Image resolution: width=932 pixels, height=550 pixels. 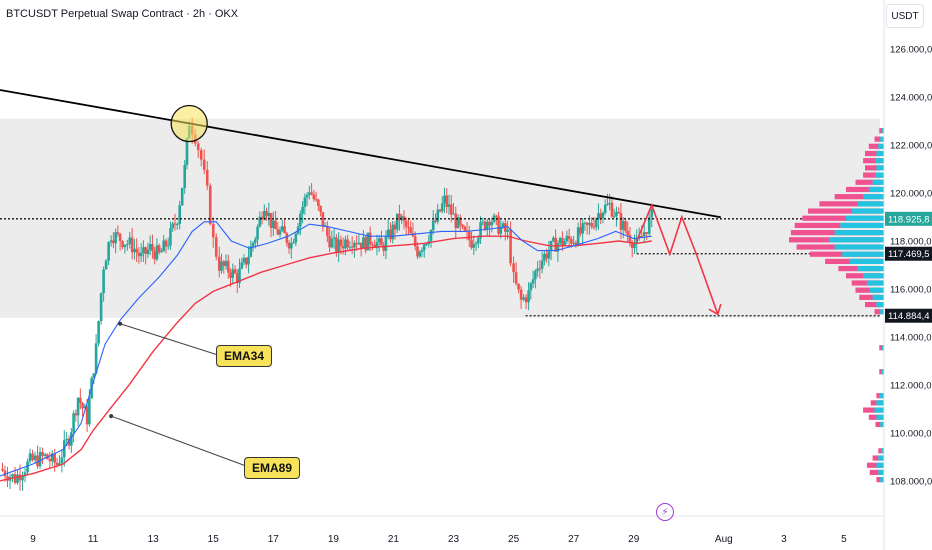 I want to click on price-label: 114.884,4, so click(x=909, y=316).